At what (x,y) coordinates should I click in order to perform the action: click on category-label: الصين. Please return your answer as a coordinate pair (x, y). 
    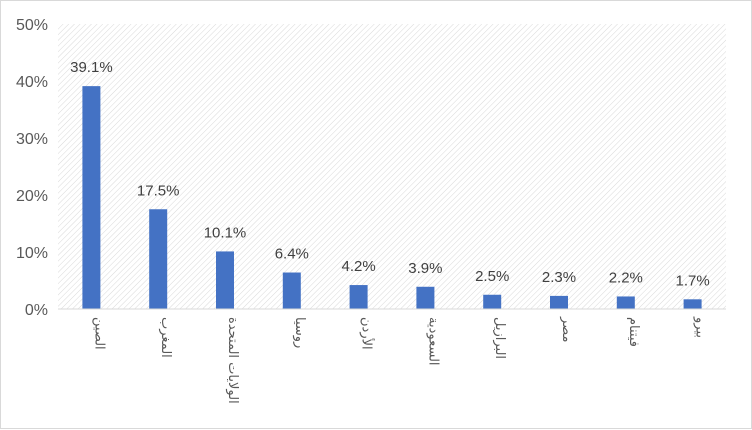
    Looking at the image, I should click on (98, 333).